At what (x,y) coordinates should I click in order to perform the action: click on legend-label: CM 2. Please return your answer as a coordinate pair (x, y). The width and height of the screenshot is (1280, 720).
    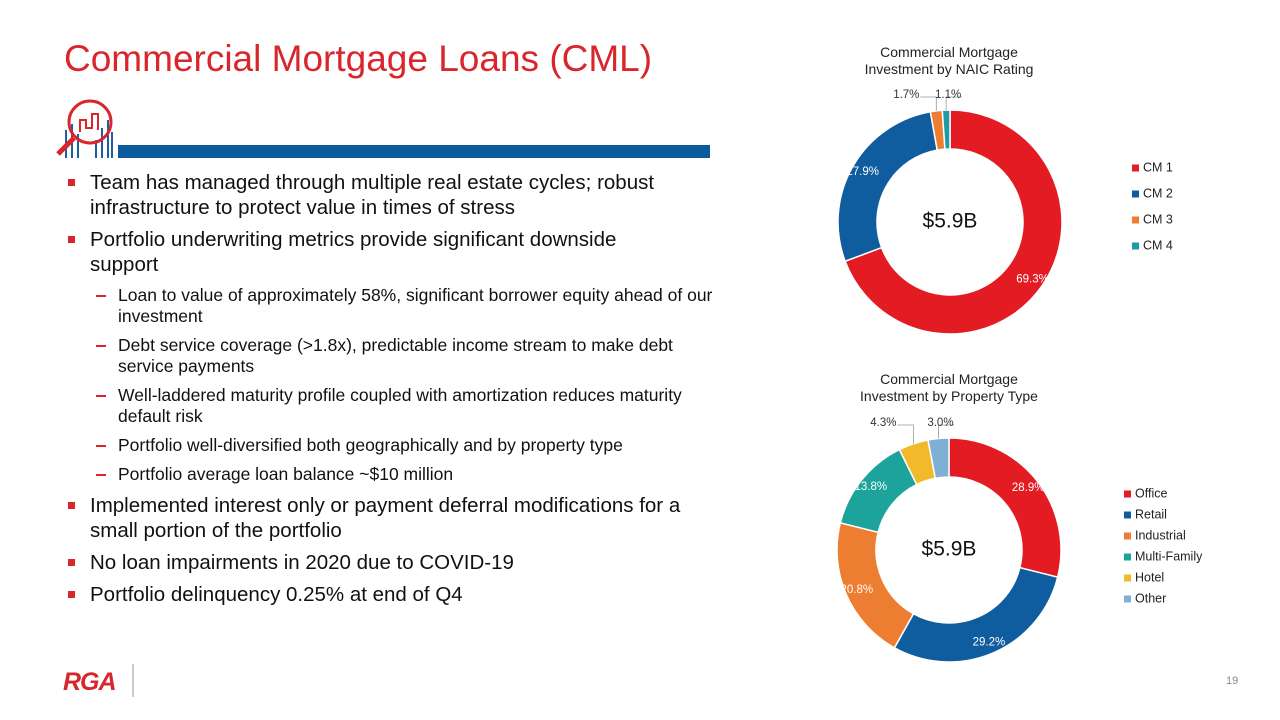
    Looking at the image, I should click on (1158, 193).